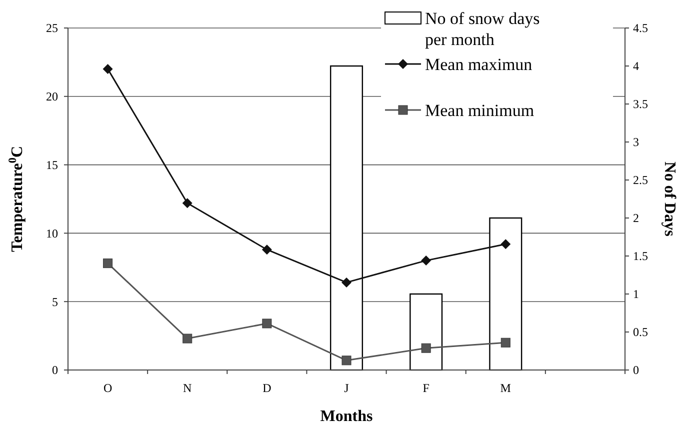 This screenshot has height=433, width=687. What do you see at coordinates (669, 199) in the screenshot?
I see `y2-axis-title: No of Days` at bounding box center [669, 199].